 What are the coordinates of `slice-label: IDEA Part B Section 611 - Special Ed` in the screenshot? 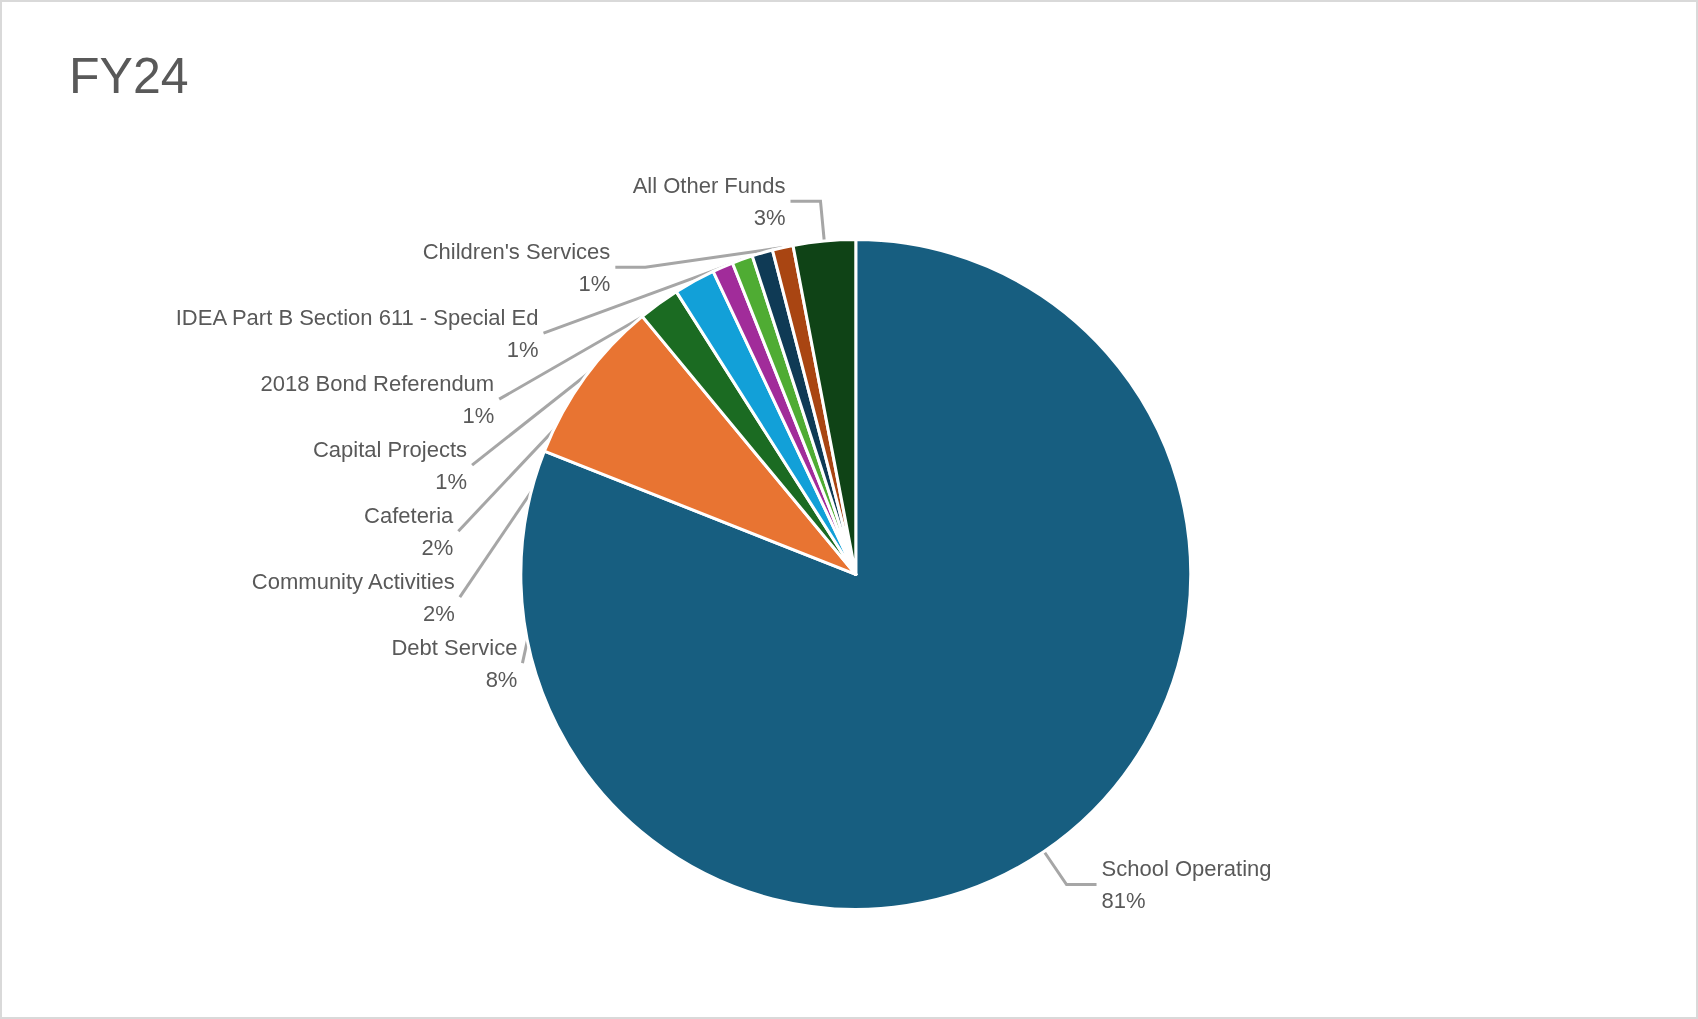 It's located at (357, 317).